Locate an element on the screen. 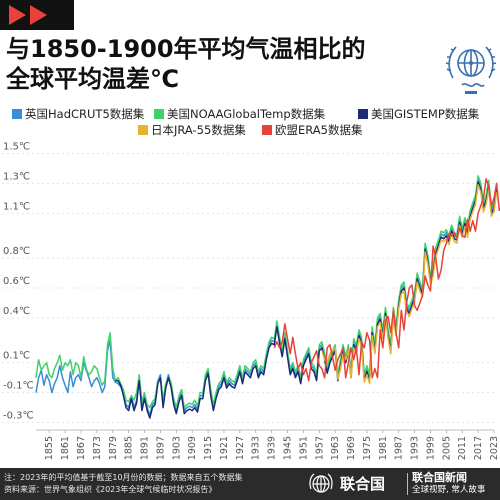 The width and height of the screenshot is (500, 500). legend-swatch-gistemp is located at coordinates (363, 114).